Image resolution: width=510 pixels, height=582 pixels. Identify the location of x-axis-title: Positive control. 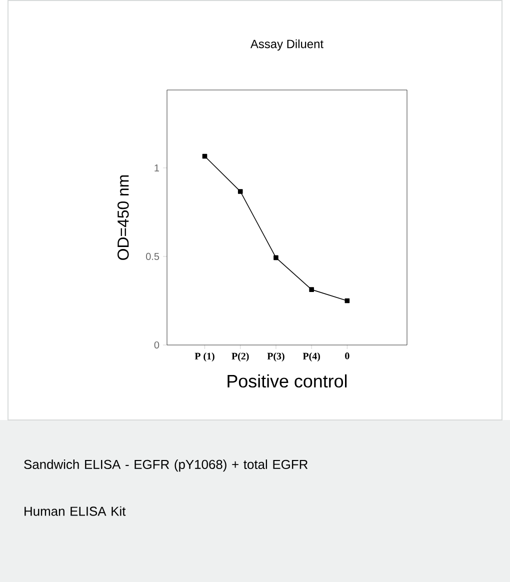
(287, 381).